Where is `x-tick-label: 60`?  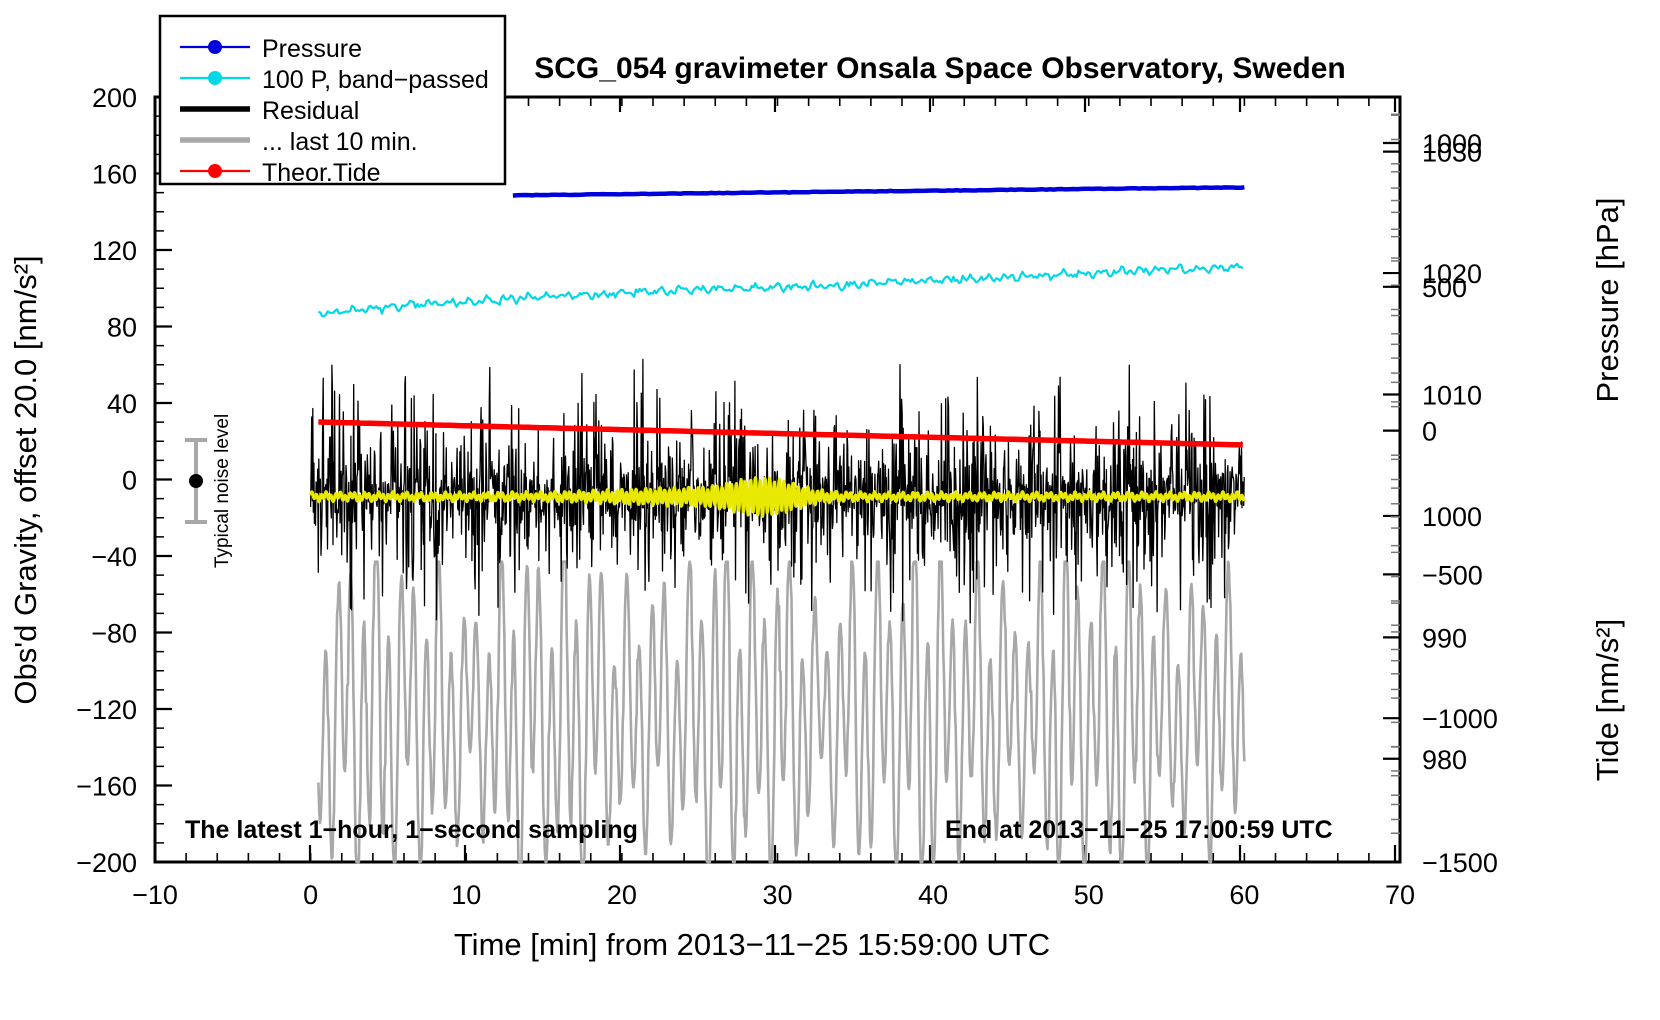
x-tick-label: 60 is located at coordinates (1244, 895).